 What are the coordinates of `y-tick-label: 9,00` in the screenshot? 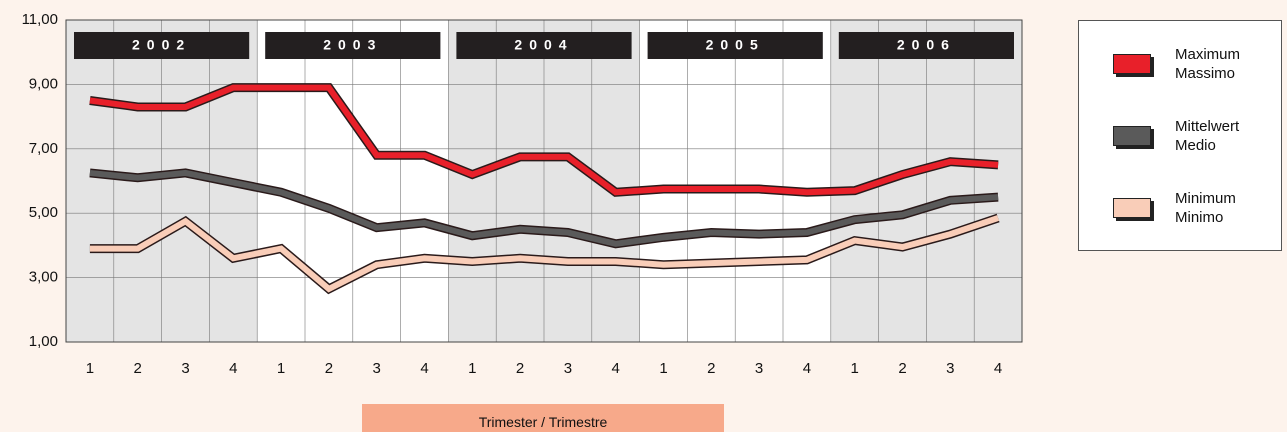 It's located at (43, 83).